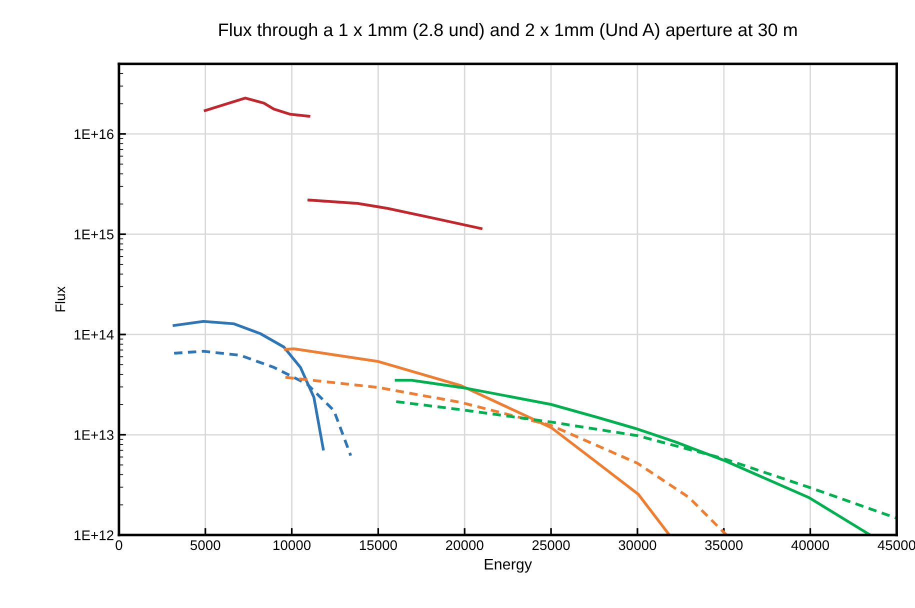 This screenshot has height=608, width=915. I want to click on y-tick-label: 1E+16, so click(94, 134).